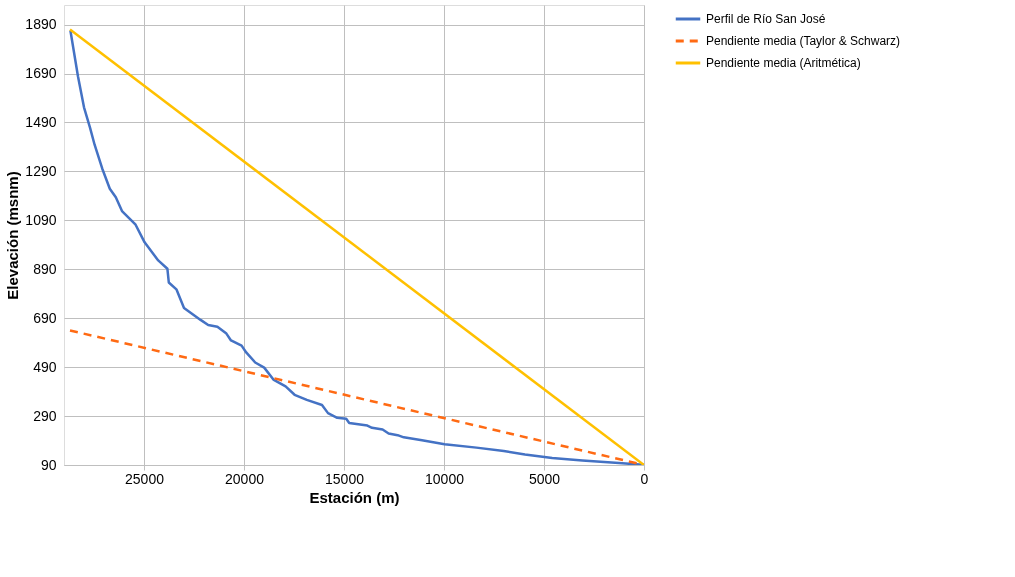  What do you see at coordinates (345, 478) in the screenshot?
I see `x-tick-label: 15000` at bounding box center [345, 478].